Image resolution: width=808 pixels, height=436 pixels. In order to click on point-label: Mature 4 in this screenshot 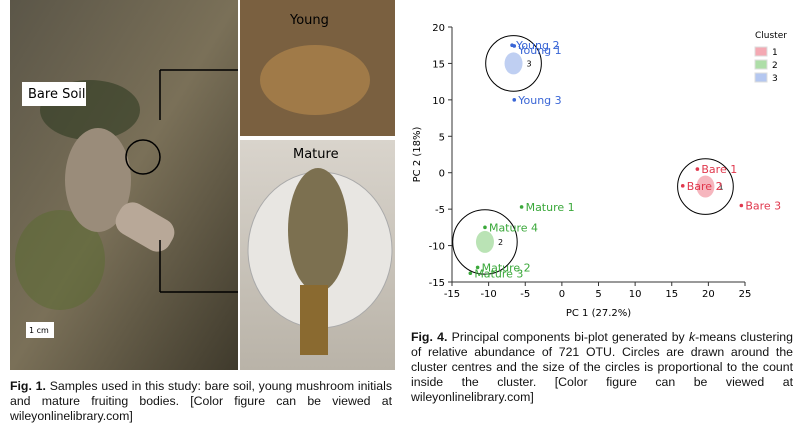, I will do `click(513, 227)`.